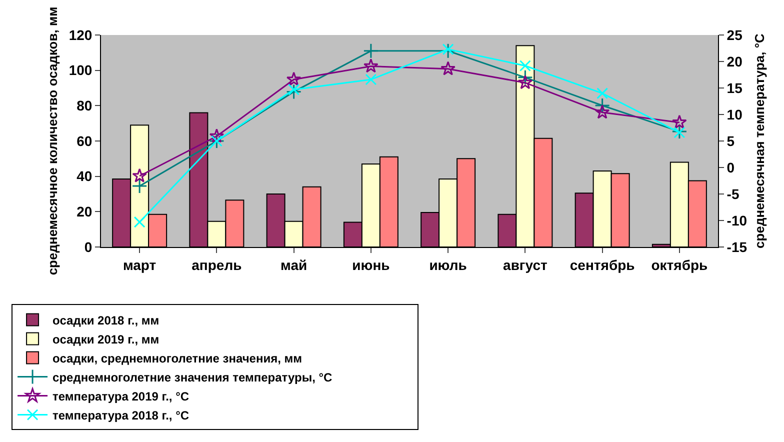  Describe the element at coordinates (525, 264) in the screenshot. I see `x-tick-label: август` at that location.